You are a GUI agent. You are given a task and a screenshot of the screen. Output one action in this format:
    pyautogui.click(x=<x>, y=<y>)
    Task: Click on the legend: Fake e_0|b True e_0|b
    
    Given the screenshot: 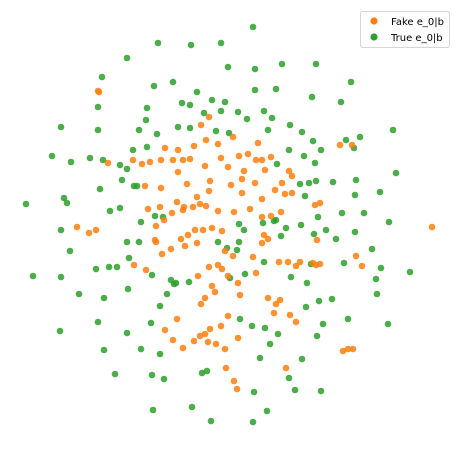 What is the action you would take?
    pyautogui.click(x=405, y=29)
    